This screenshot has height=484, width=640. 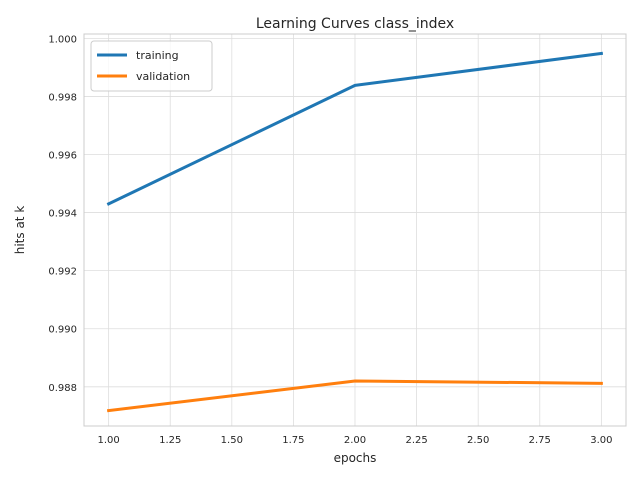 What do you see at coordinates (540, 440) in the screenshot?
I see `x-tick-label: 2.75` at bounding box center [540, 440].